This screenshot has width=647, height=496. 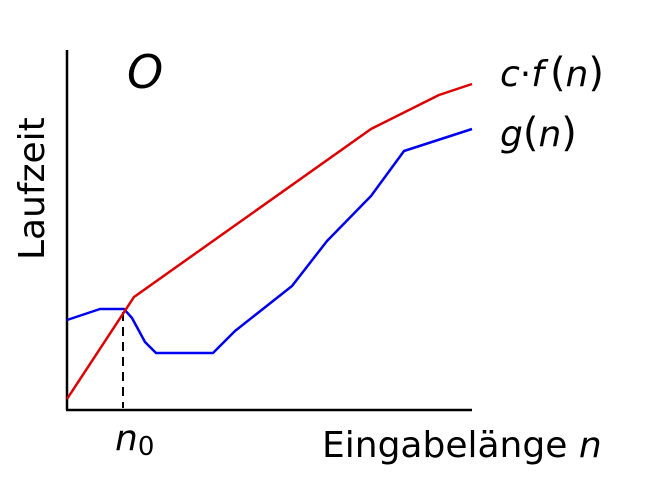 I want to click on x-axis-label: Eingabelänge n, so click(x=462, y=445).